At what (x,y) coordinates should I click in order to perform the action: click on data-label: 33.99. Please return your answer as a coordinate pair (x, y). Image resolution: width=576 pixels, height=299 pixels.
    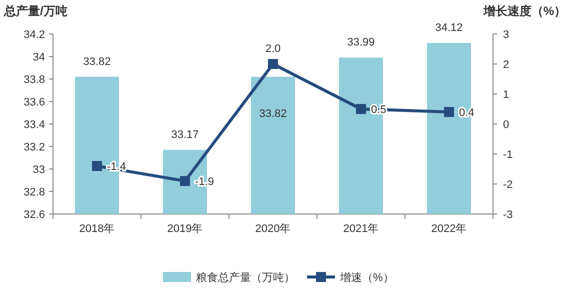
    Looking at the image, I should click on (361, 42).